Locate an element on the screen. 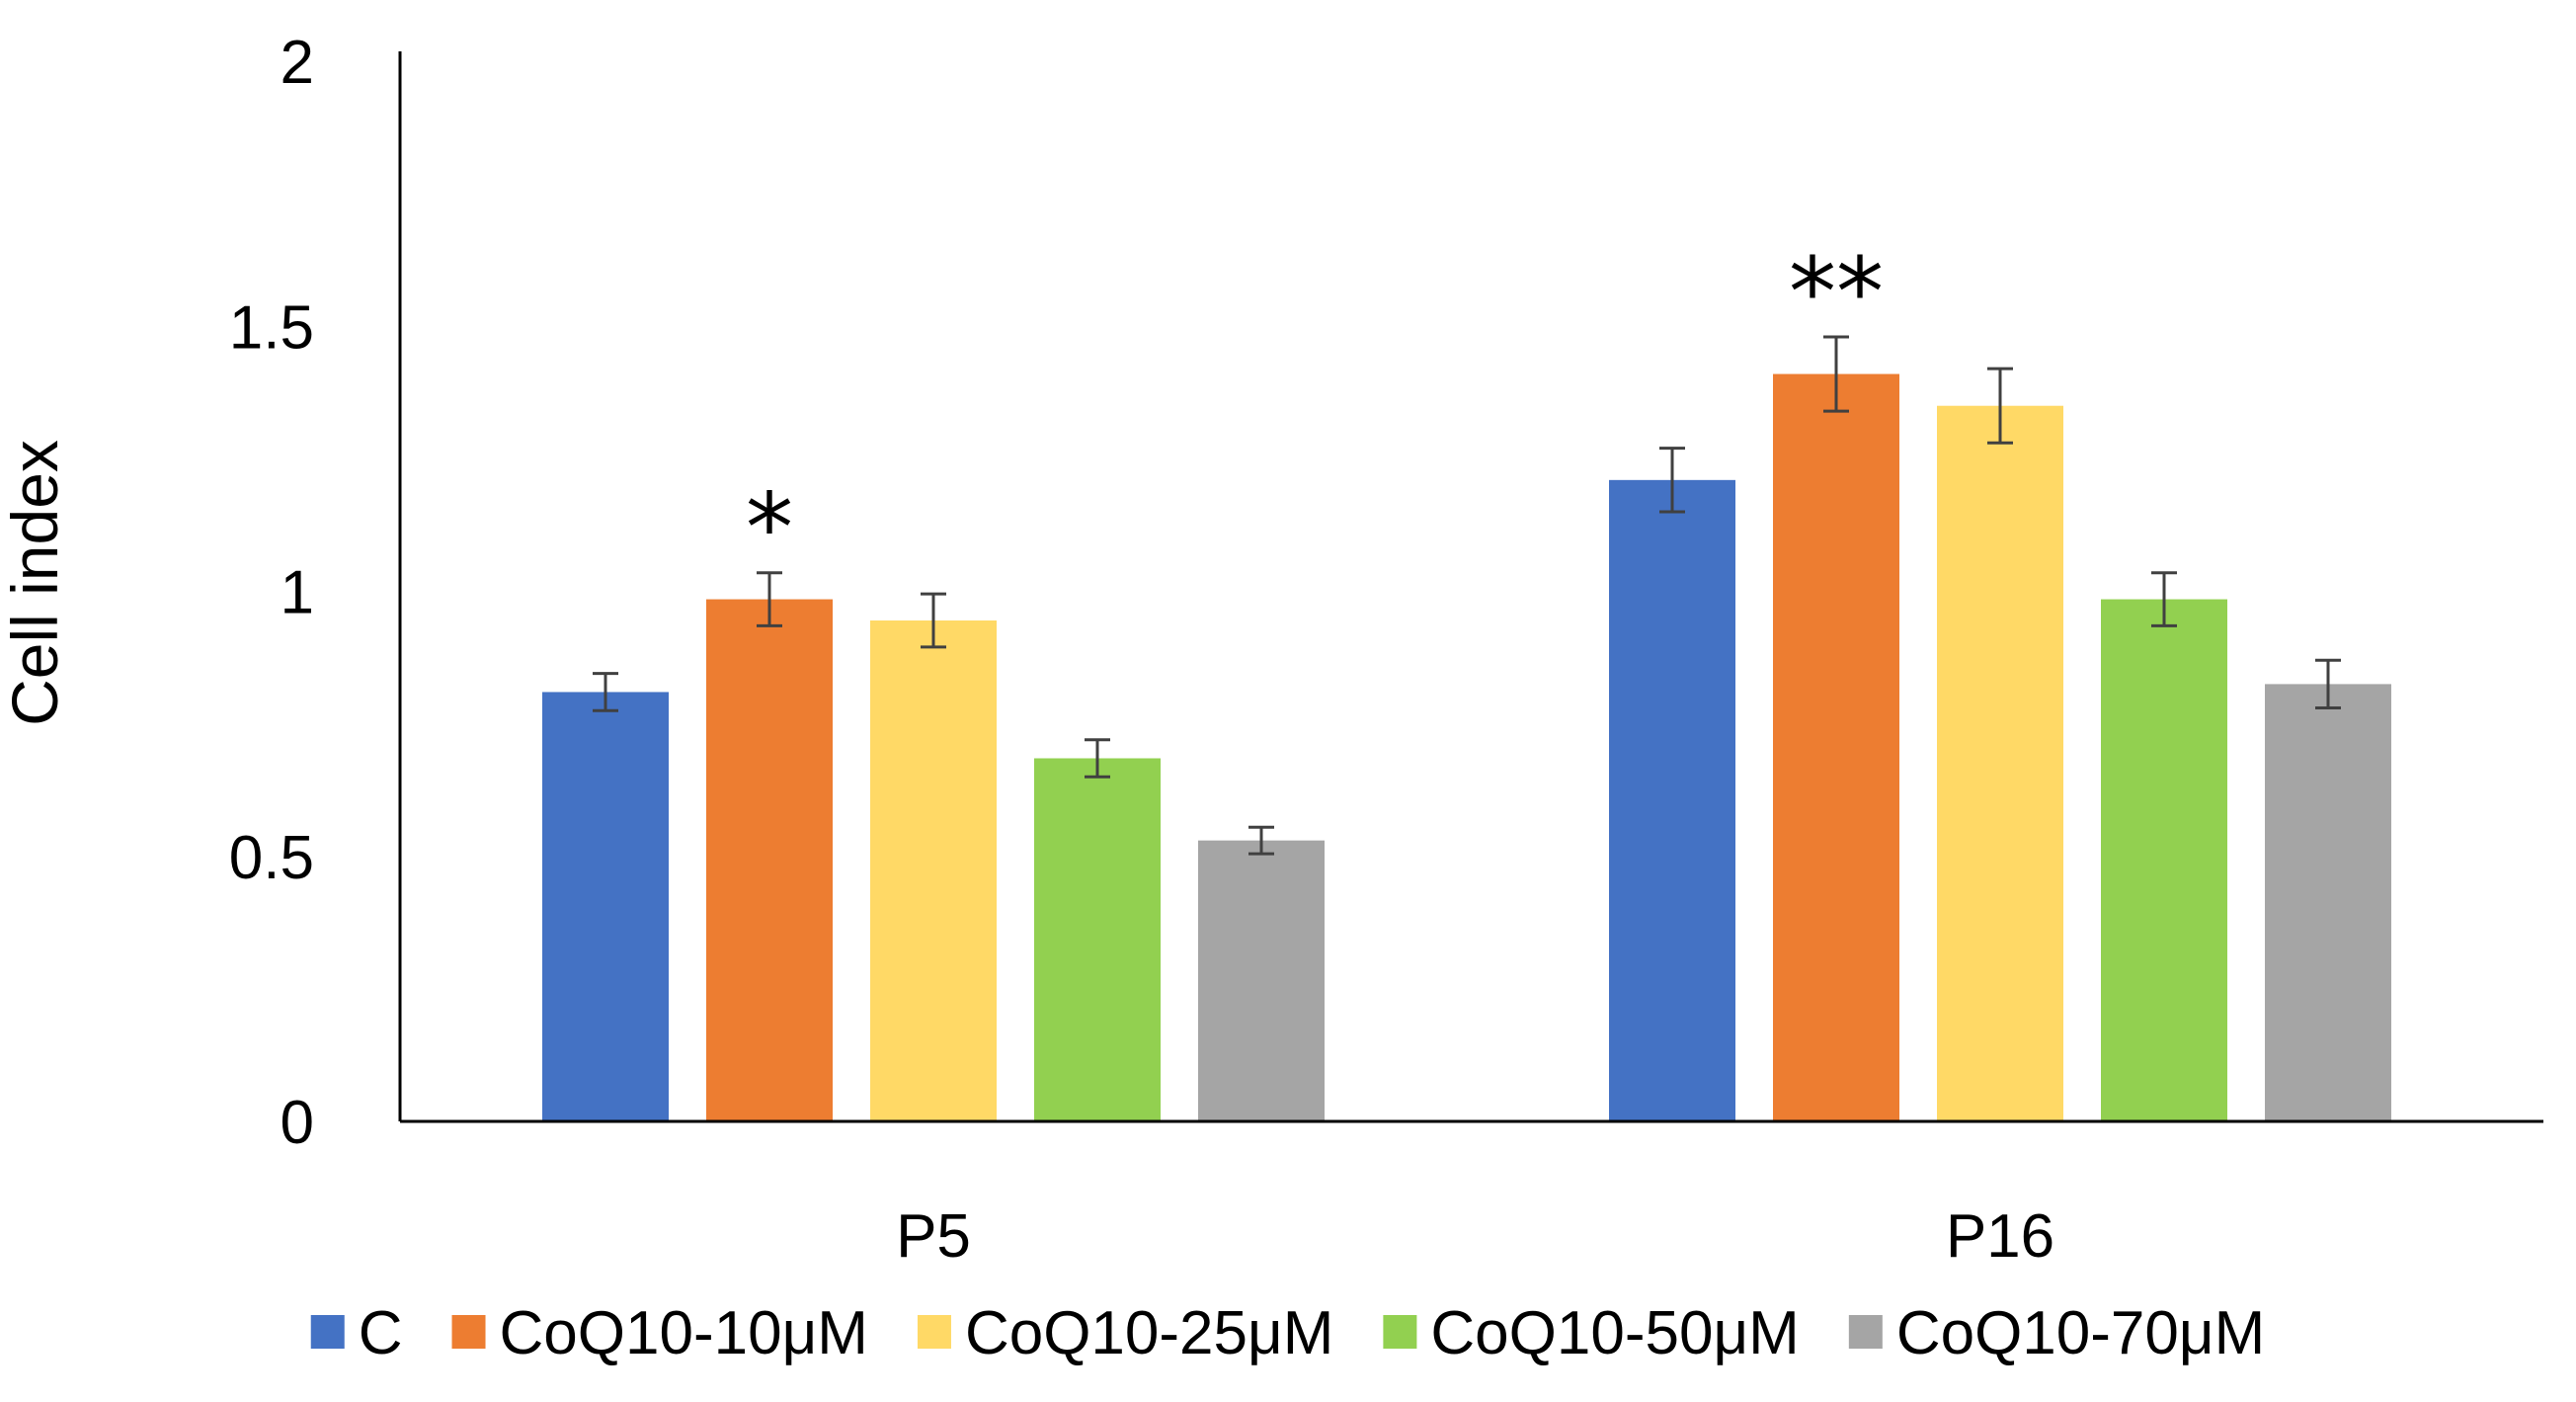 The image size is (2576, 1402). legend-label: CoQ10-70μM is located at coordinates (2080, 1333).